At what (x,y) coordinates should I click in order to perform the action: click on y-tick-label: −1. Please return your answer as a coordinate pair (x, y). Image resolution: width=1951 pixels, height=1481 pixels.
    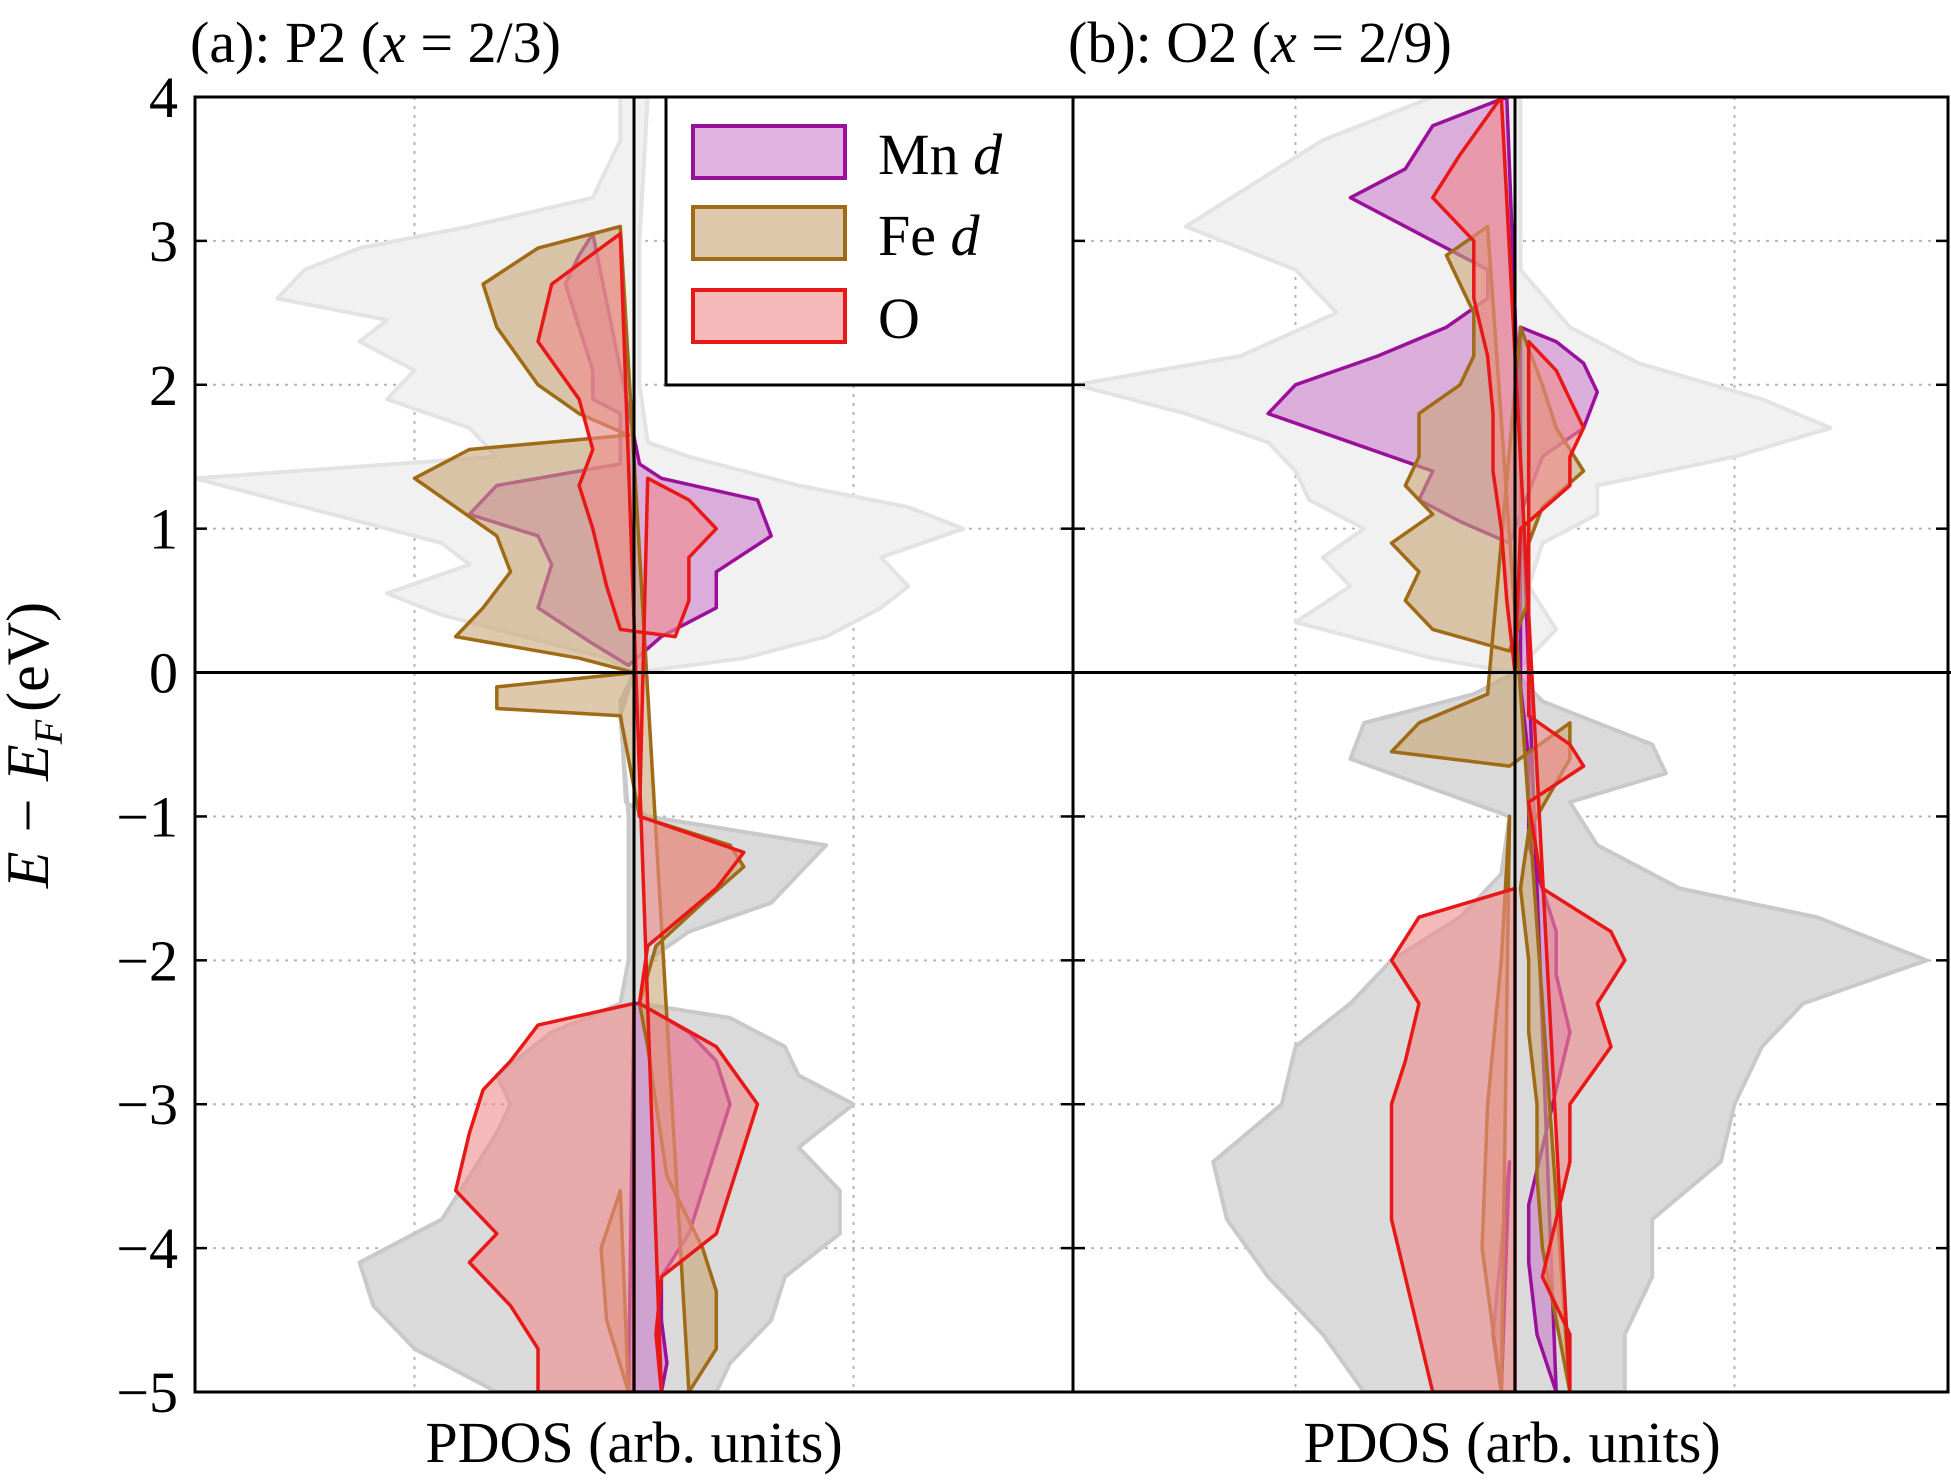
    Looking at the image, I should click on (147, 816).